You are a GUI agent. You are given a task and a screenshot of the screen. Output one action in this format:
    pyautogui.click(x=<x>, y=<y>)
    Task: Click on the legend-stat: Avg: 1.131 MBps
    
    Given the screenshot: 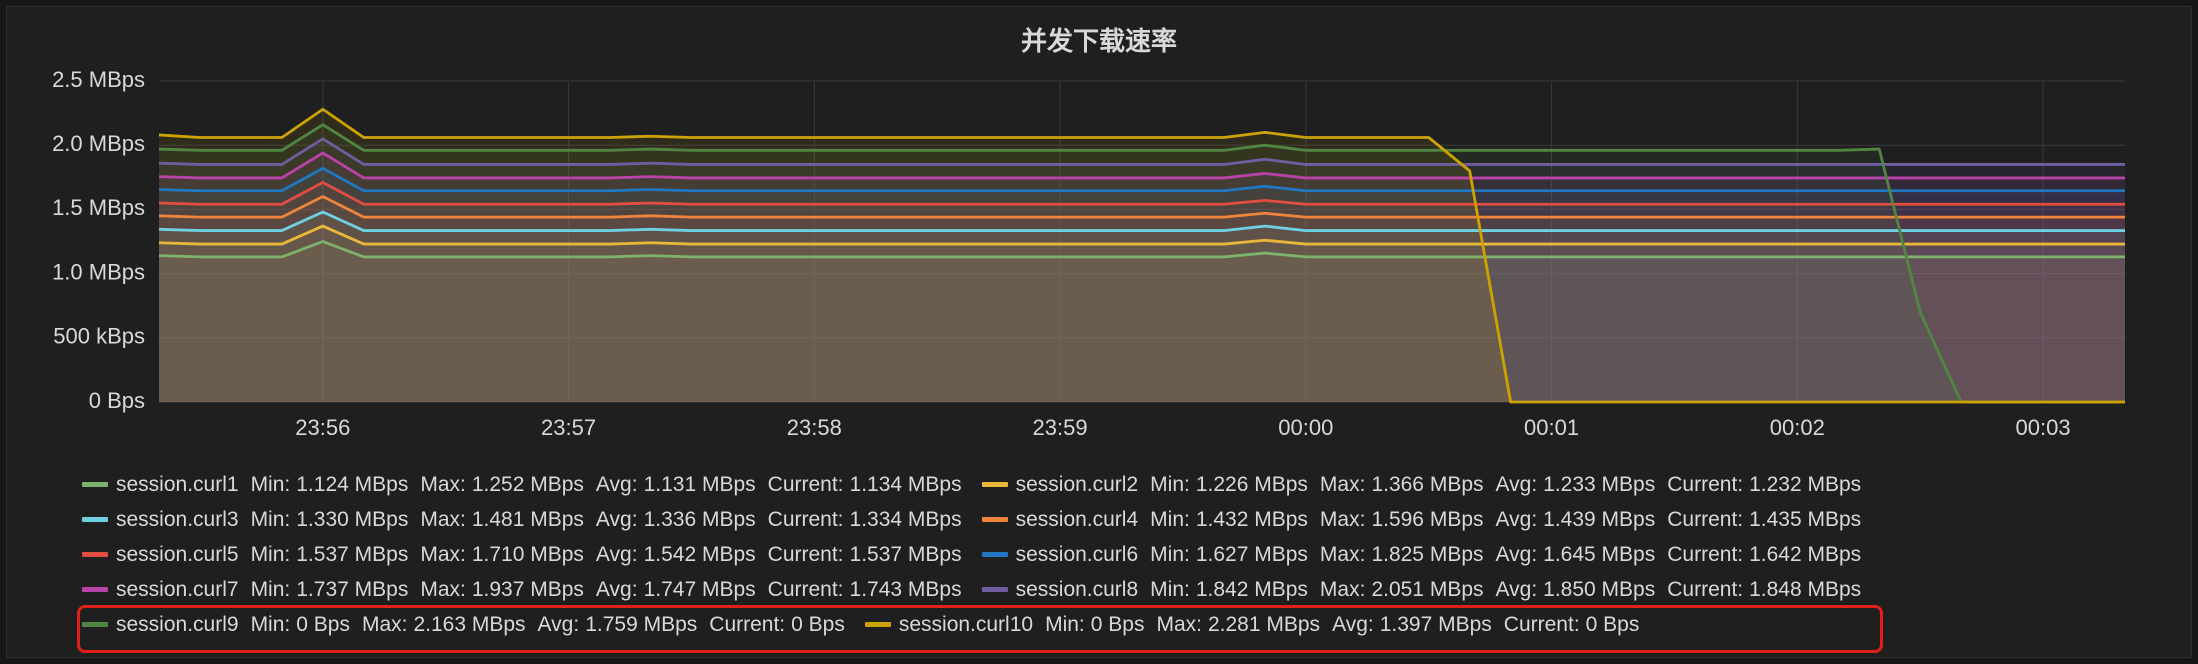 What is the action you would take?
    pyautogui.click(x=676, y=484)
    